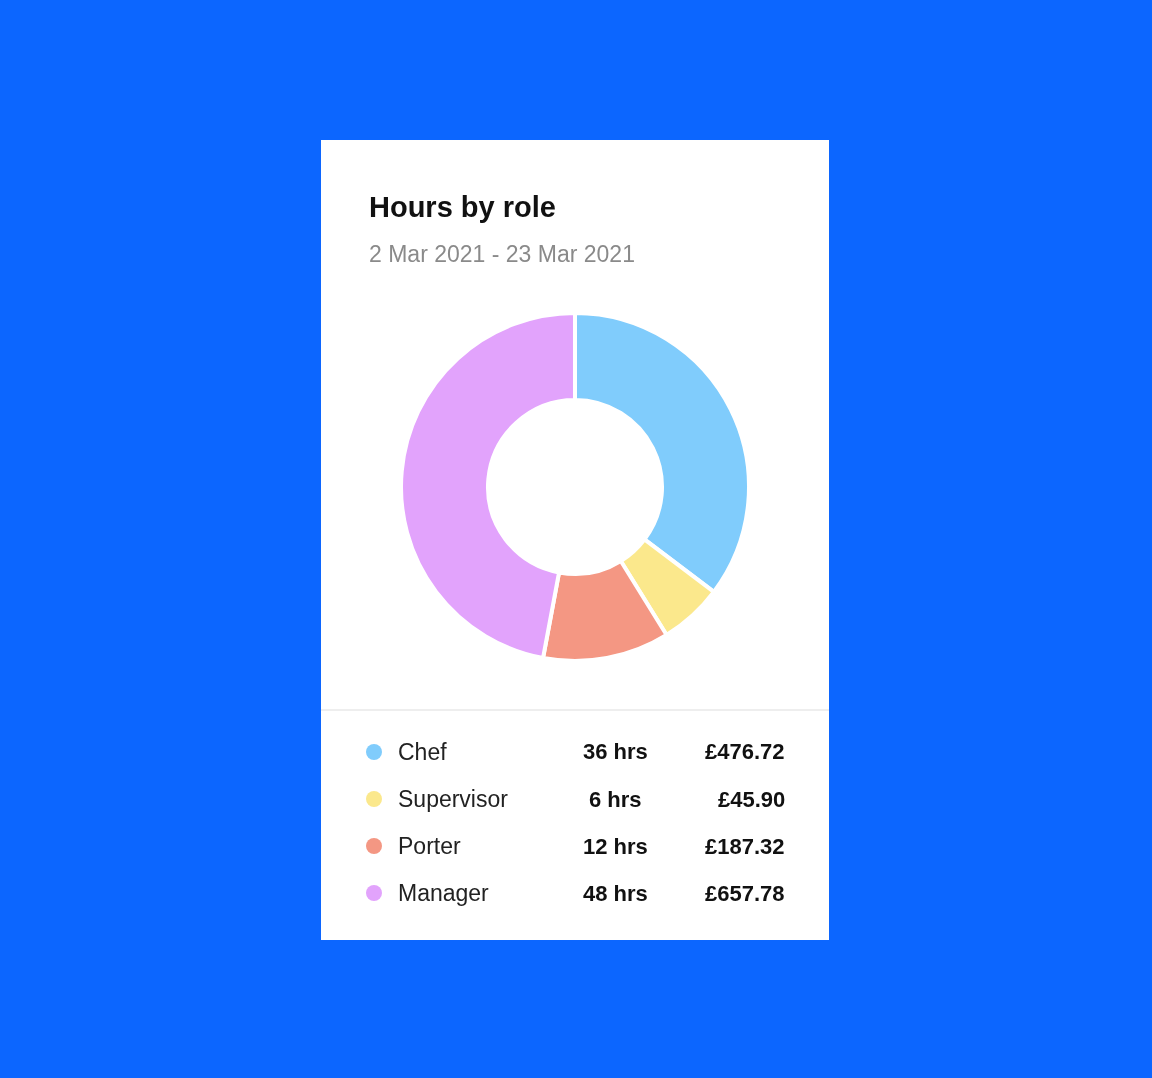 The image size is (1152, 1078). I want to click on text: £45.90, so click(752, 799).